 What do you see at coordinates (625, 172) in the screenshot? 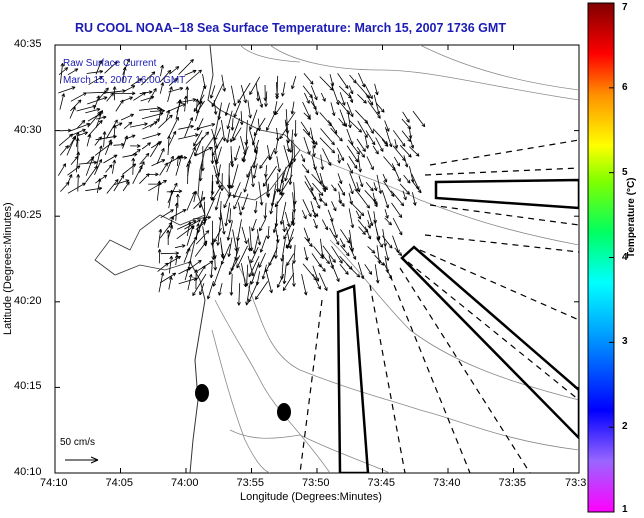
I see `colorbar-tick-label: 5` at bounding box center [625, 172].